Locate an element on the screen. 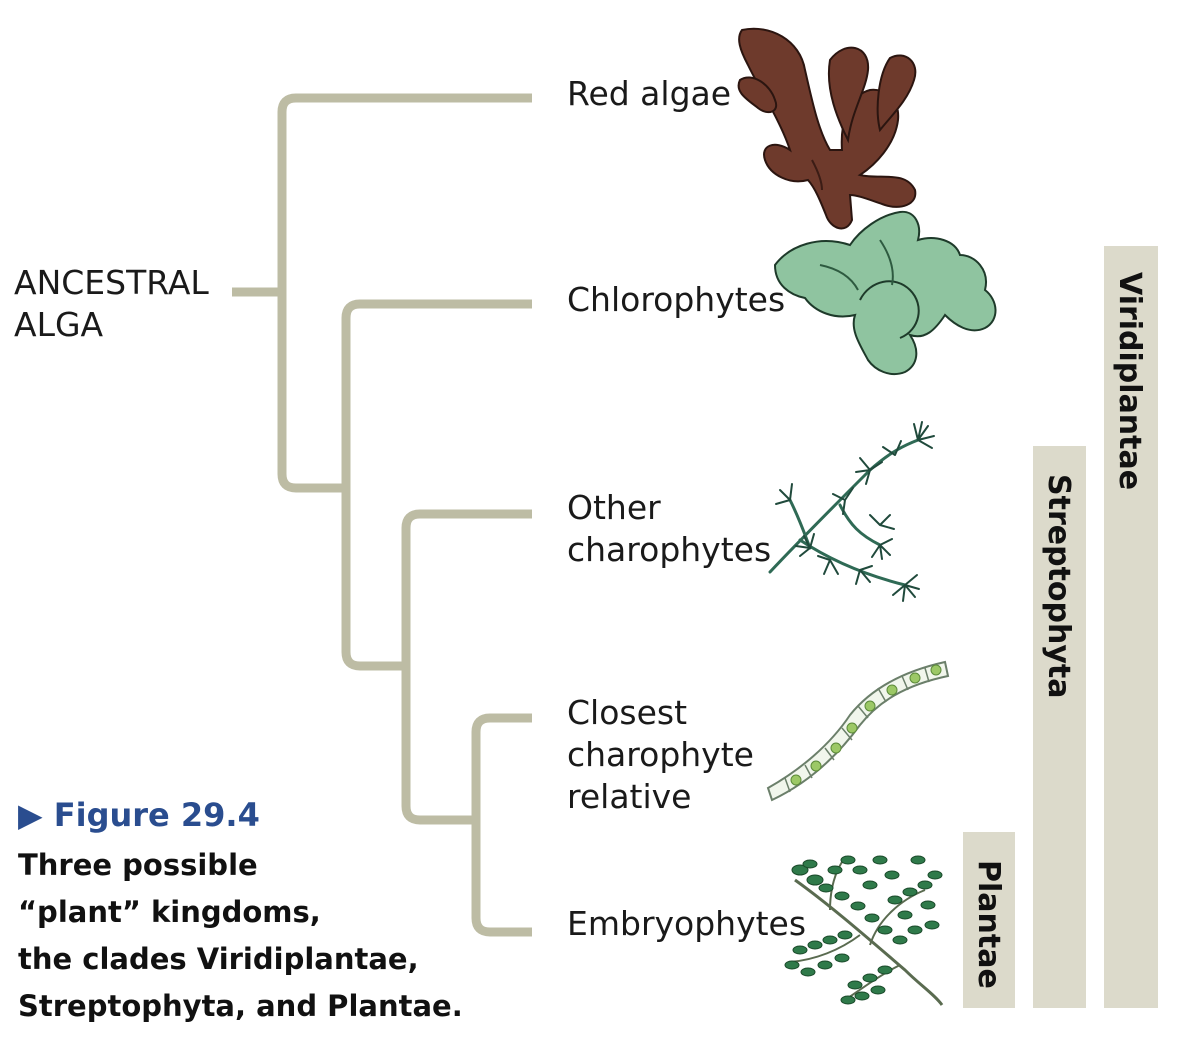  branch-other-charophytes is located at coordinates (466, 667).